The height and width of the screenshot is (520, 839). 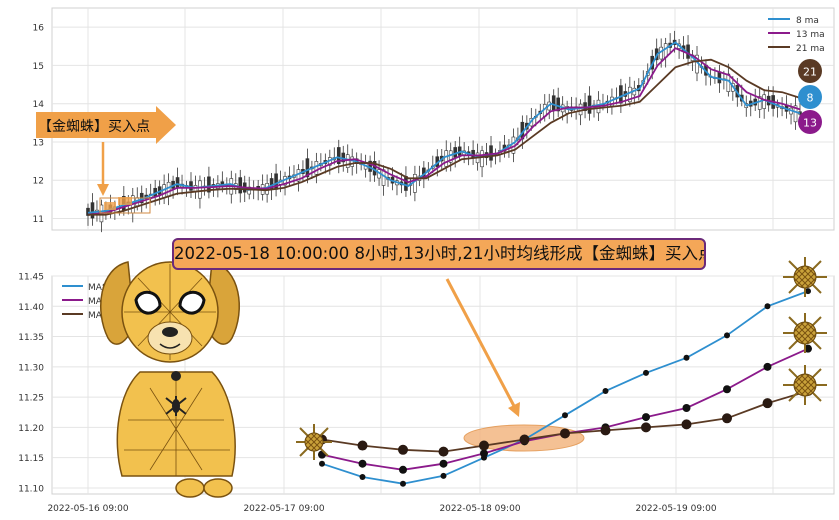 What do you see at coordinates (514, 409) in the screenshot?
I see `crossover-arrow-head` at bounding box center [514, 409].